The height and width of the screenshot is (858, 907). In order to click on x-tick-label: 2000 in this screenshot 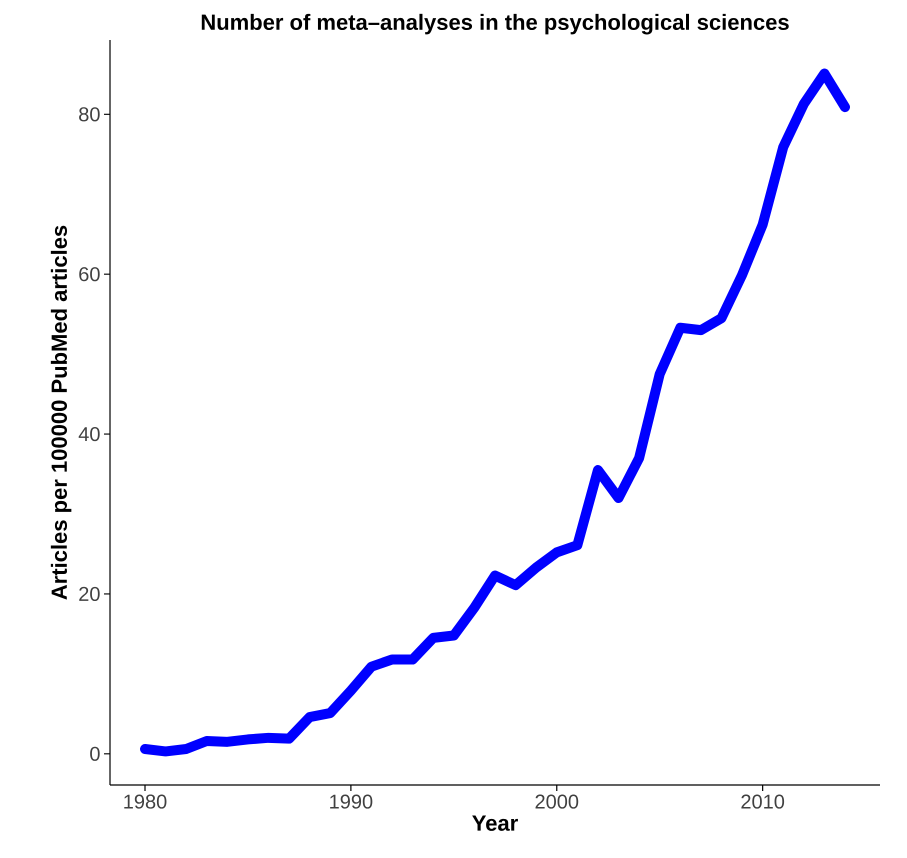, I will do `click(557, 801)`.